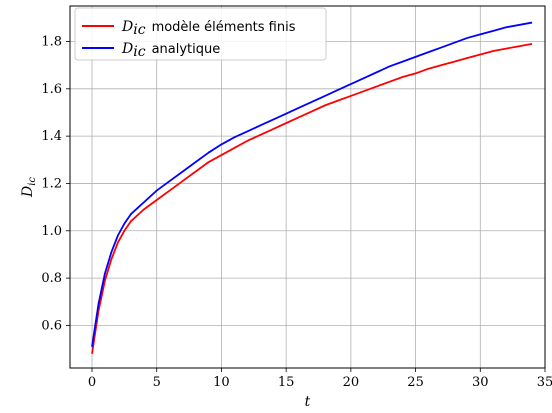 This screenshot has height=413, width=552. I want to click on legend-entry-analytic: Dic analytique, so click(170, 50).